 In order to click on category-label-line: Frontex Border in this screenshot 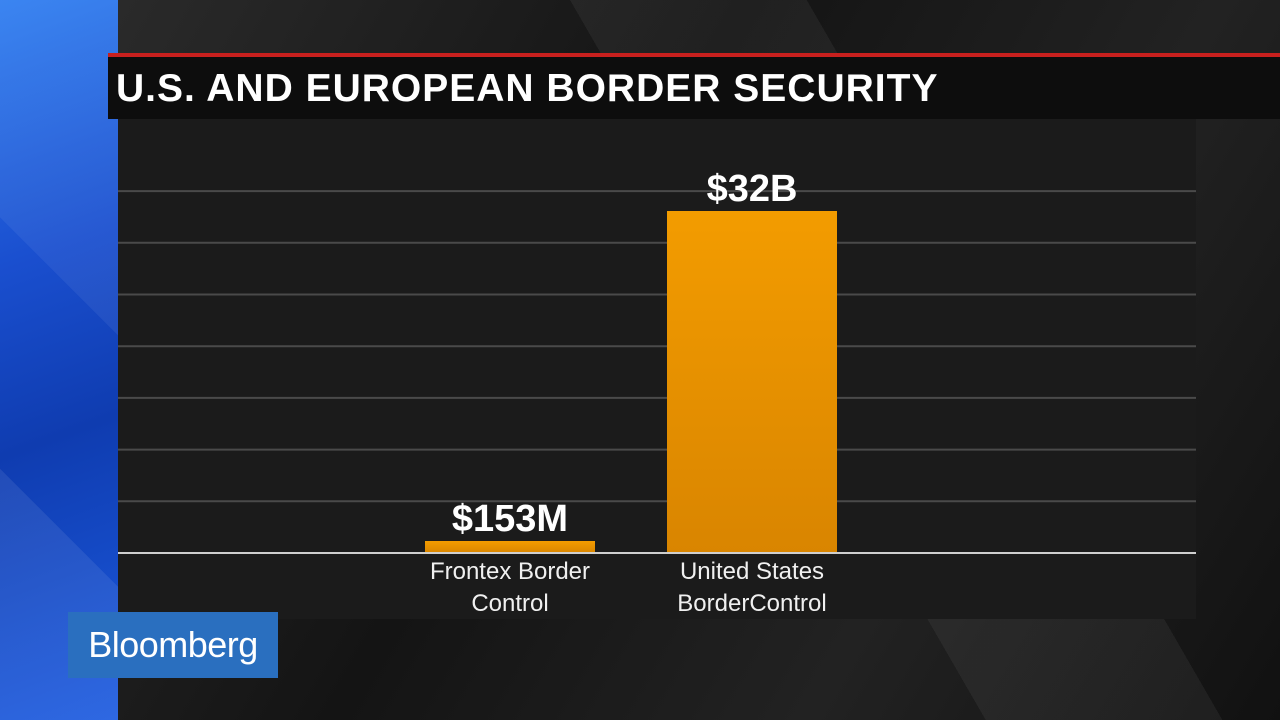, I will do `click(510, 571)`.